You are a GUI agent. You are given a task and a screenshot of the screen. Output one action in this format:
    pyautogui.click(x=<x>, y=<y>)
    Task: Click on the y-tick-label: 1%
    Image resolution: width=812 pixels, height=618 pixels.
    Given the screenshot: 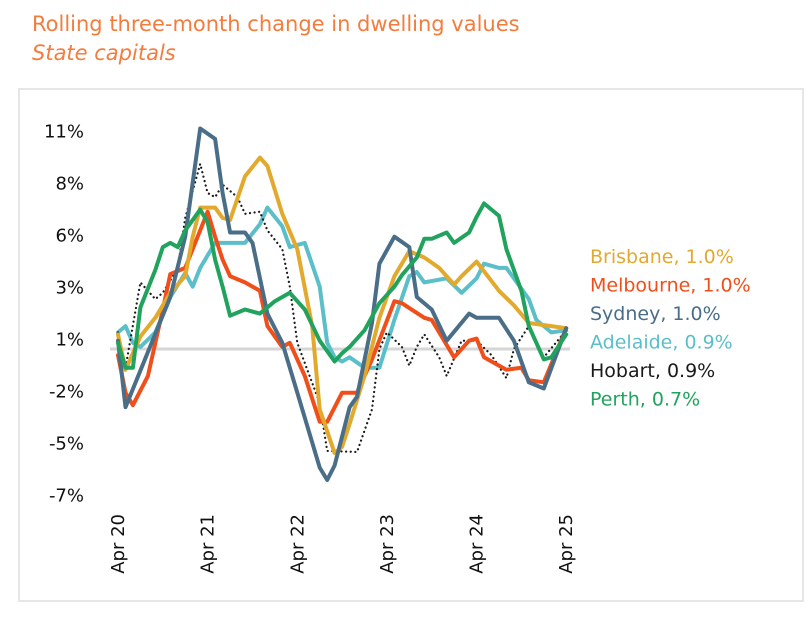 What is the action you would take?
    pyautogui.click(x=69, y=340)
    